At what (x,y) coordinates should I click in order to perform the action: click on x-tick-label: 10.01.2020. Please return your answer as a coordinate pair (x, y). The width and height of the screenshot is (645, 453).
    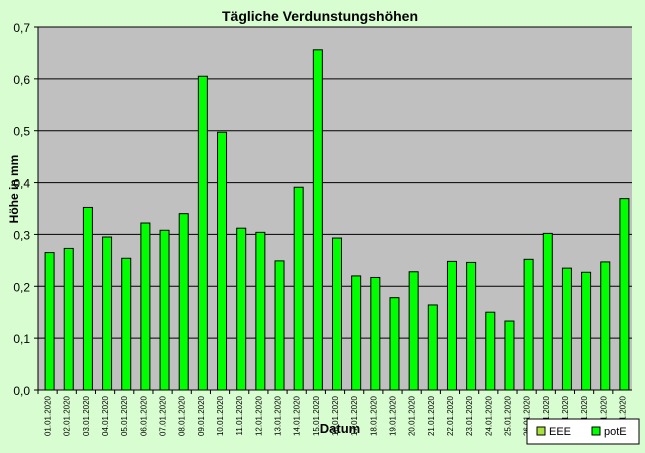
    Looking at the image, I should click on (220, 415).